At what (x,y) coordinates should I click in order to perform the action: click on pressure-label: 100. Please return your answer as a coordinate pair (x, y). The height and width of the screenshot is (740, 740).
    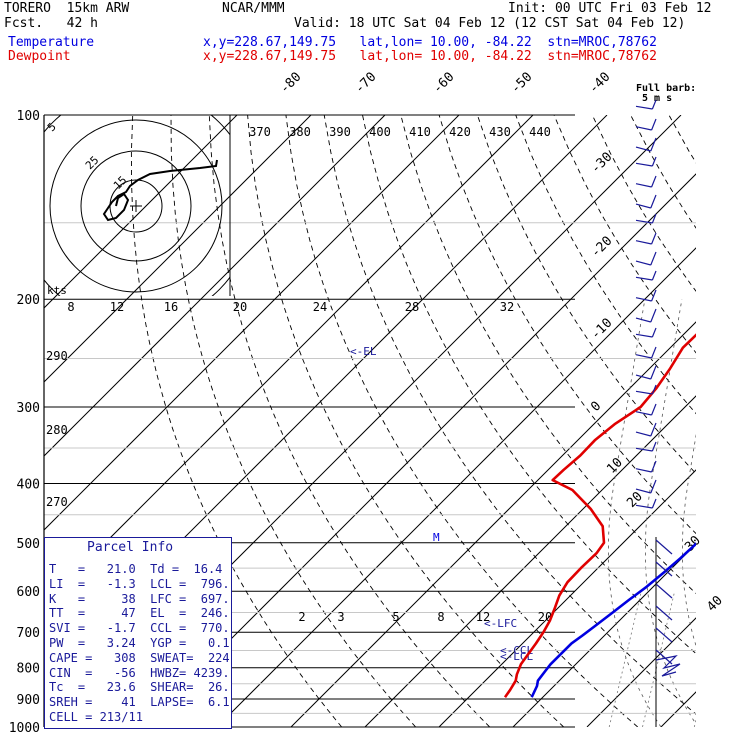
    Looking at the image, I should click on (28, 116).